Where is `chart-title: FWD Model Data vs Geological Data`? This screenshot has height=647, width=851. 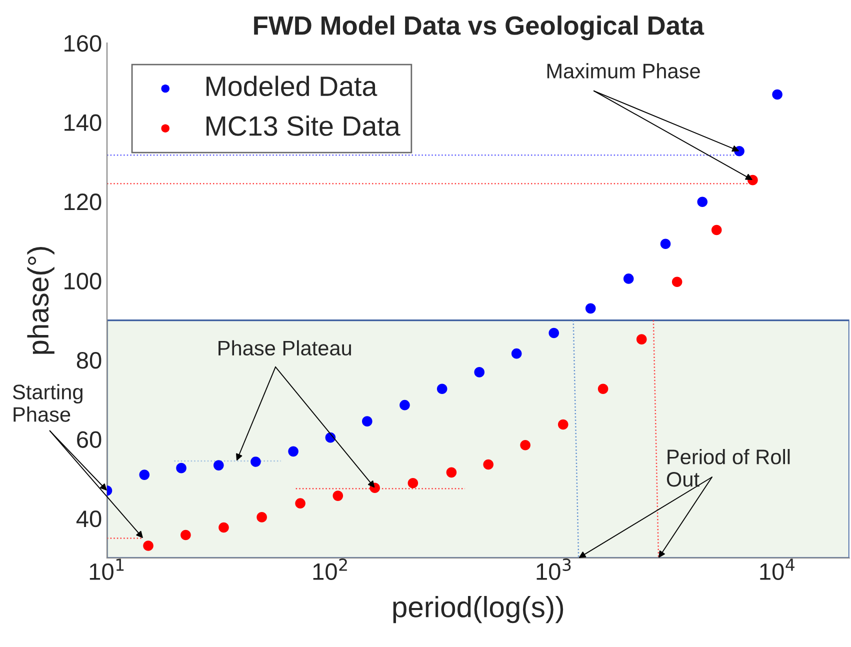
chart-title: FWD Model Data vs Geological Data is located at coordinates (479, 28).